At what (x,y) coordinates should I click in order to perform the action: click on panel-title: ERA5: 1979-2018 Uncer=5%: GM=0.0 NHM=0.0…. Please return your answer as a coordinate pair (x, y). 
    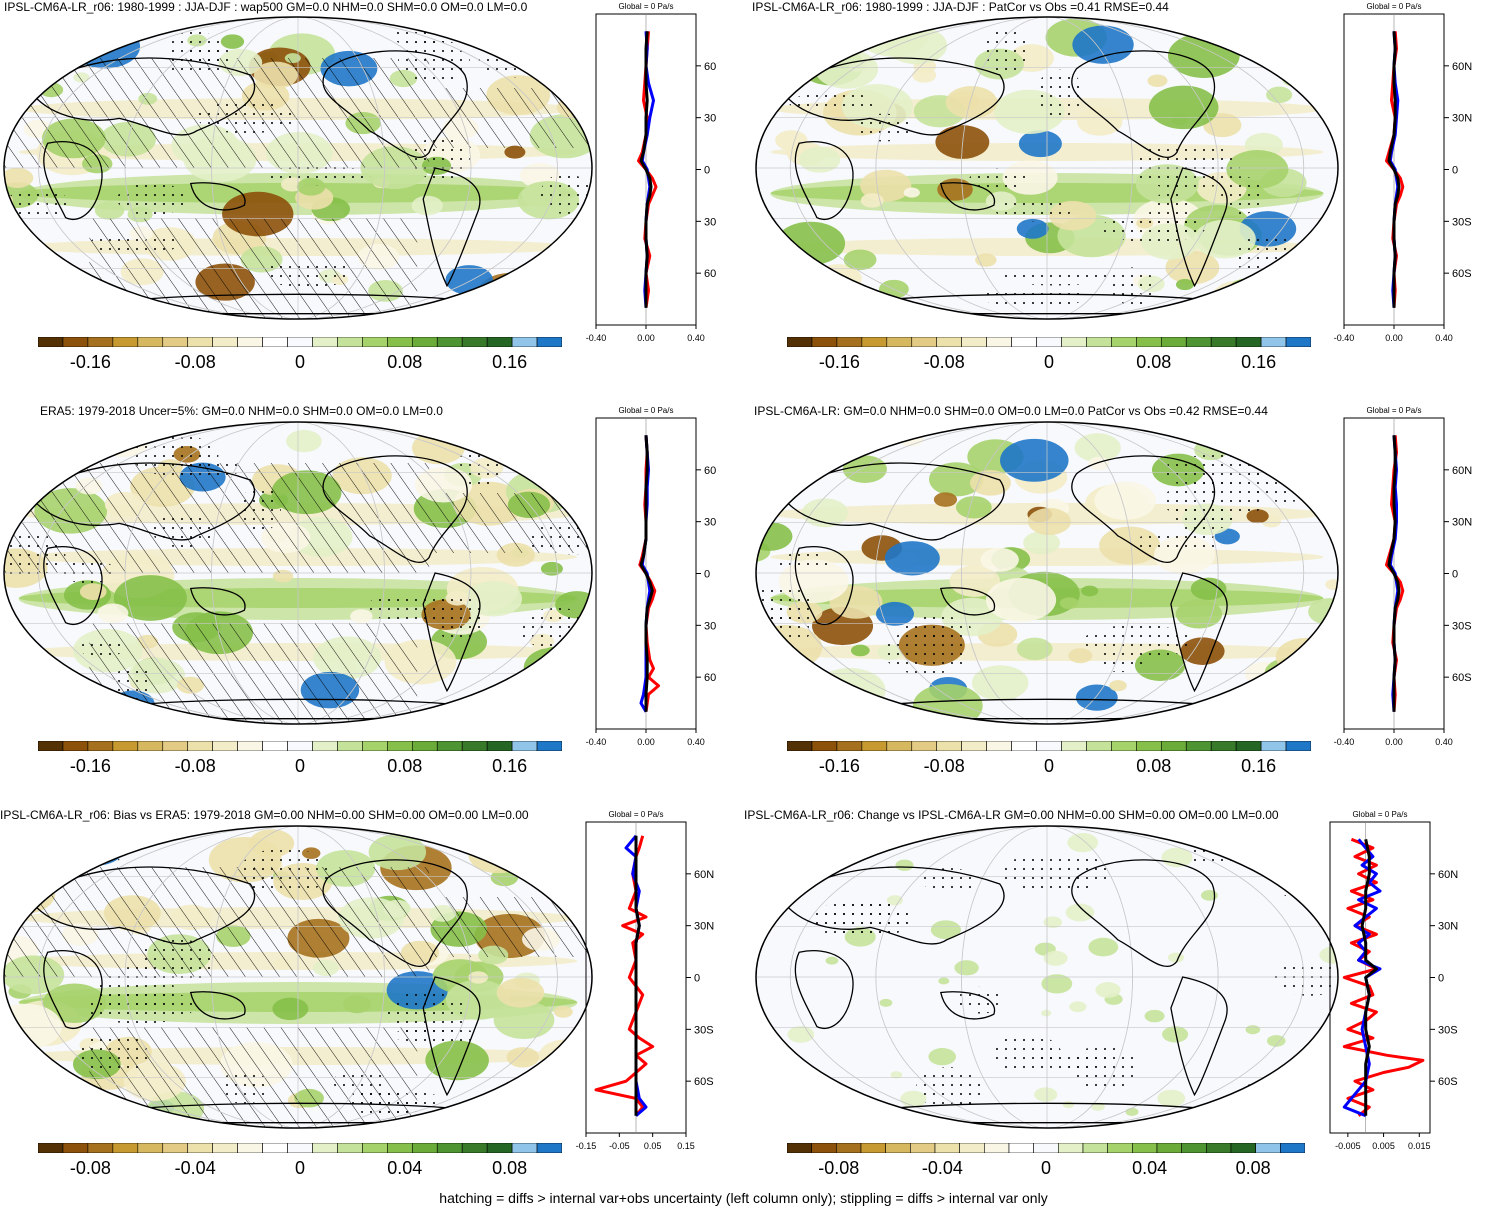
    Looking at the image, I should click on (241, 411).